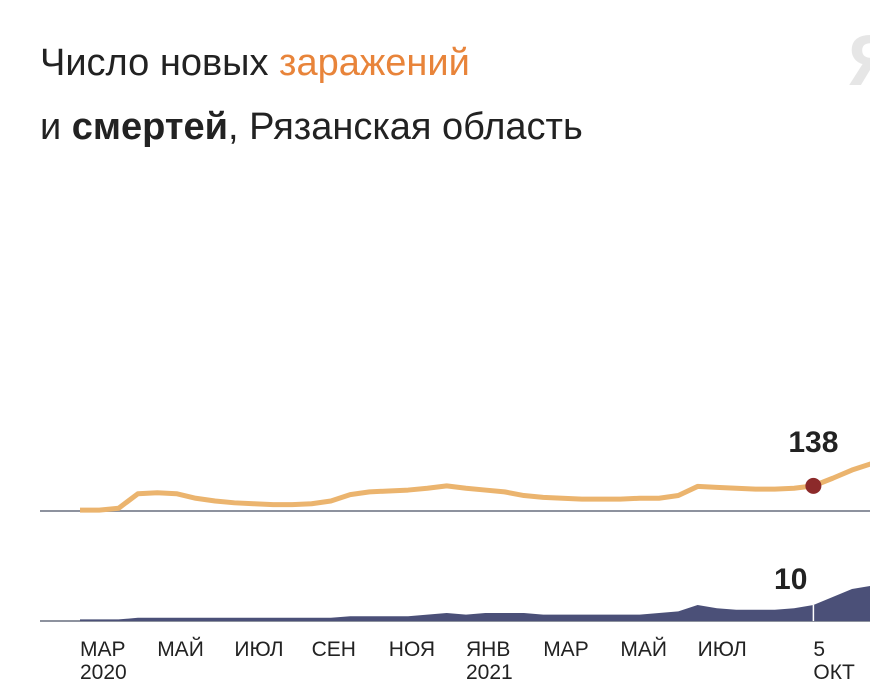  What do you see at coordinates (405, 127) in the screenshot?
I see `title-text: , Рязанская область` at bounding box center [405, 127].